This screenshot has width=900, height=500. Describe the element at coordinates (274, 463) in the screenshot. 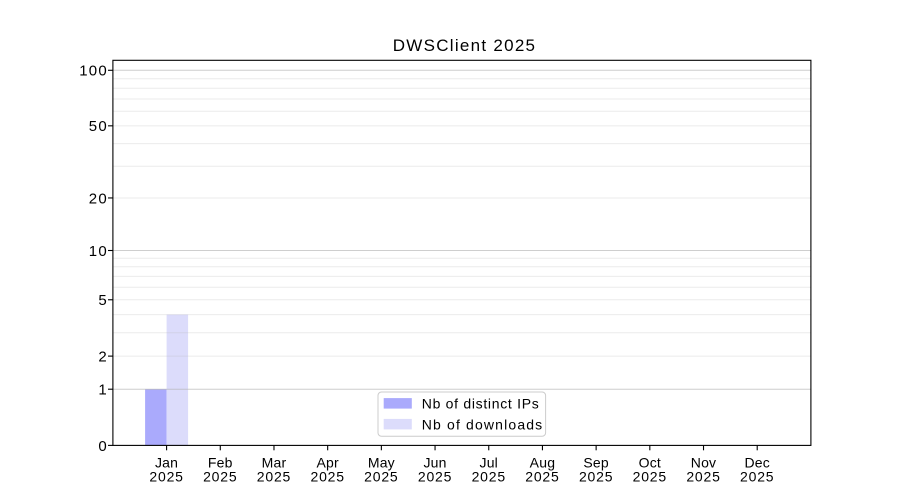

I see `svg-text: Mar` at that location.